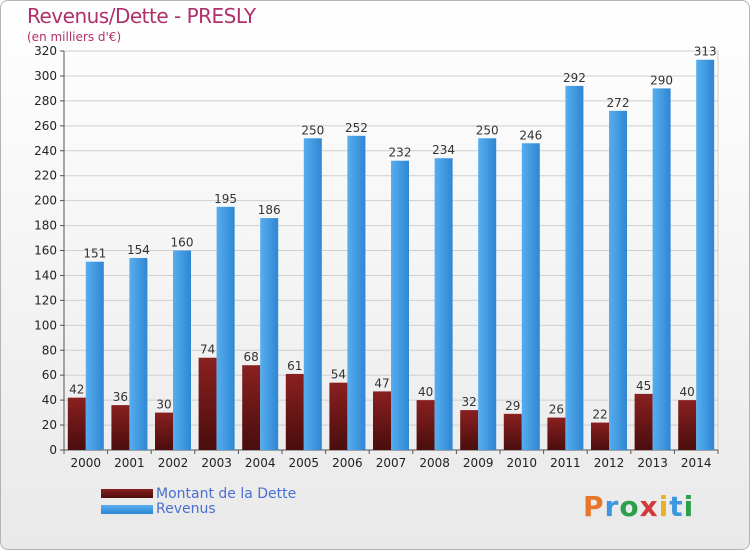 The image size is (750, 550). Describe the element at coordinates (127, 509) in the screenshot. I see `legend-swatch-revenus` at that location.